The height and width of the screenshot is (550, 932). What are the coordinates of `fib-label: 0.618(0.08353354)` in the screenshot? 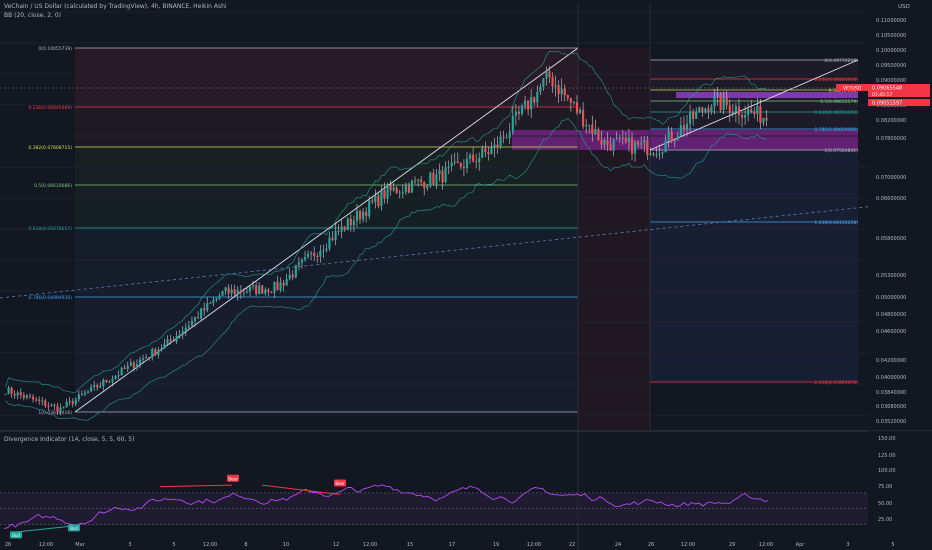 It's located at (836, 113).